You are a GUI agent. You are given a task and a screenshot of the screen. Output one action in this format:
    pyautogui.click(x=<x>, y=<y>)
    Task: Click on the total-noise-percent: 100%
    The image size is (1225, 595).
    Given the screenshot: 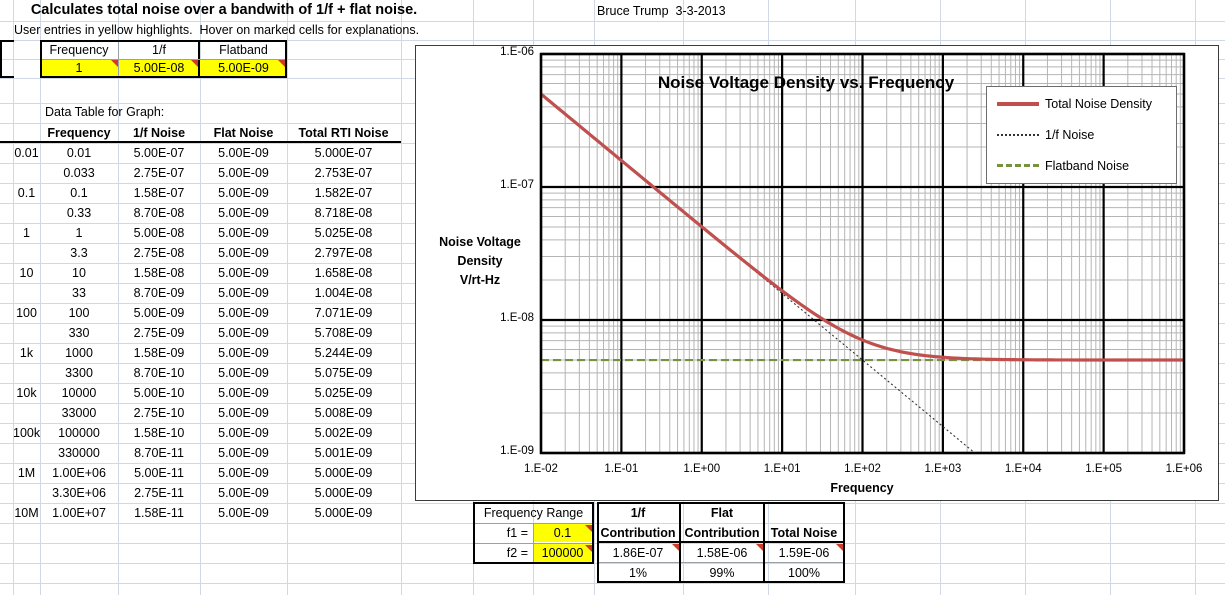 What is the action you would take?
    pyautogui.click(x=804, y=573)
    